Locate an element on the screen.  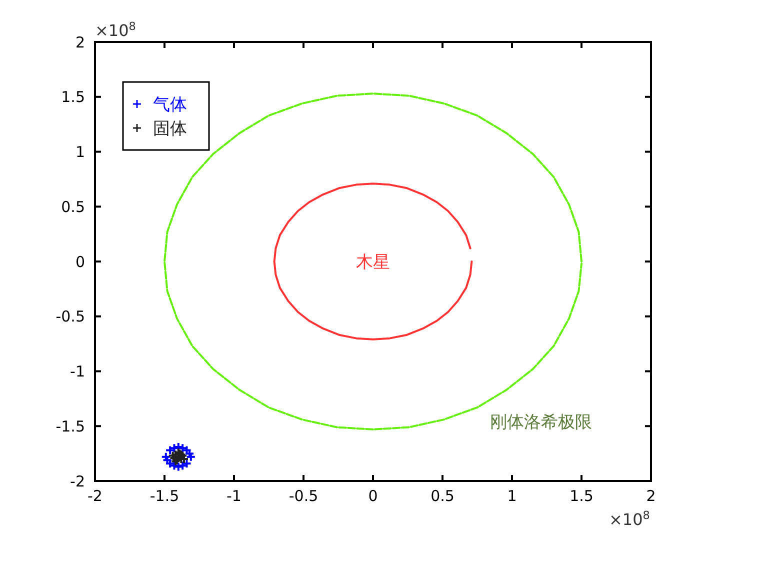
x-tick-label: -0.5 is located at coordinates (303, 496).